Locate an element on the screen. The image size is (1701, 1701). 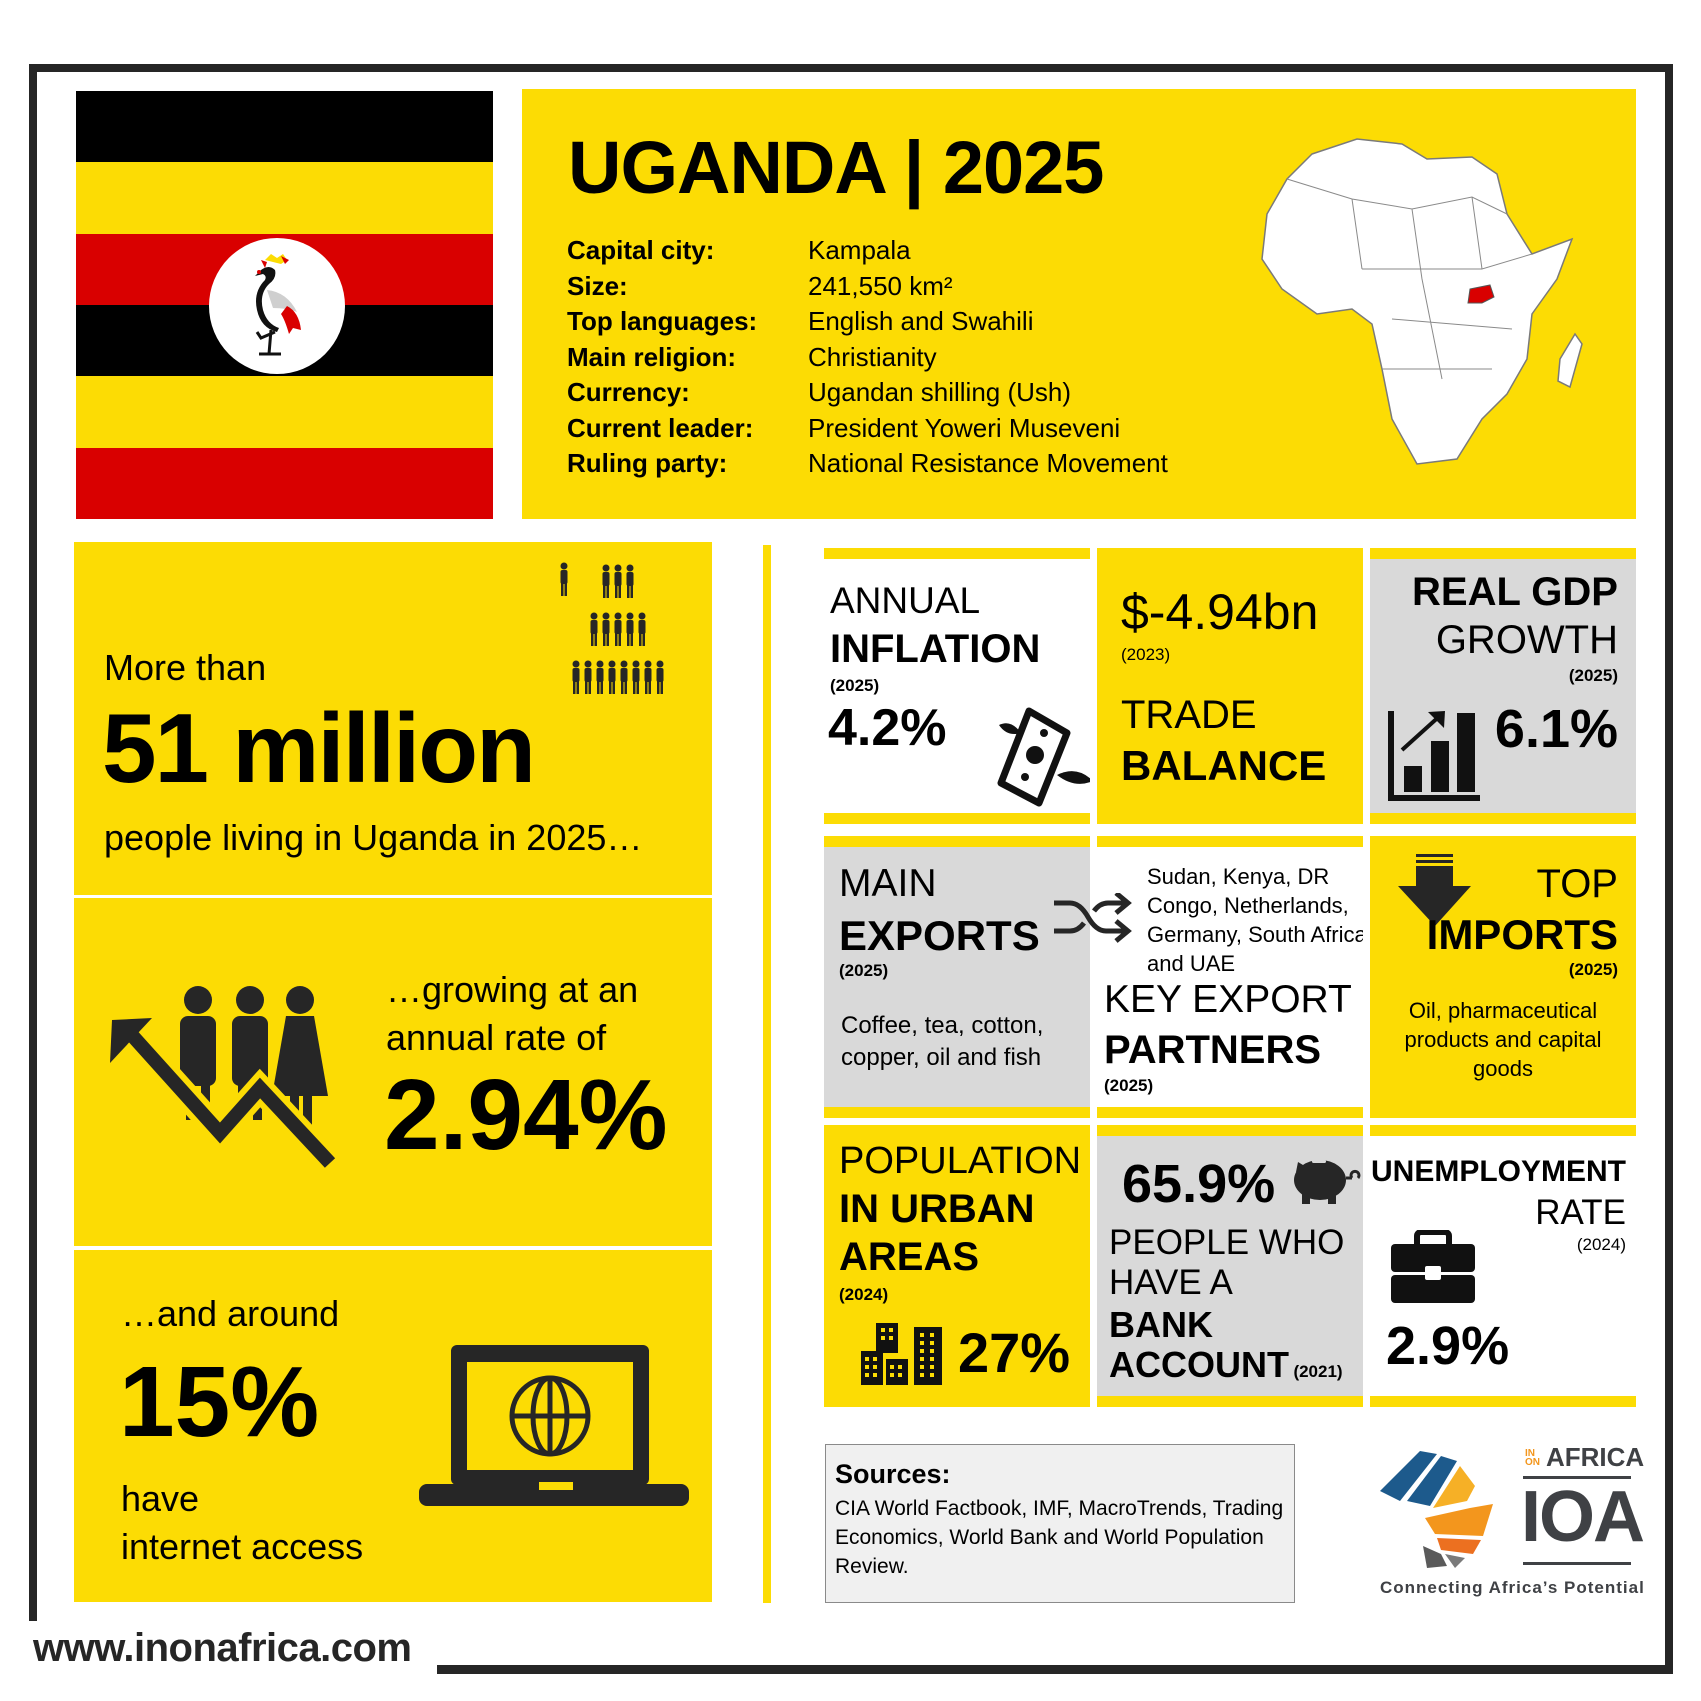
trade-value: $-4.94bn is located at coordinates (1220, 612).